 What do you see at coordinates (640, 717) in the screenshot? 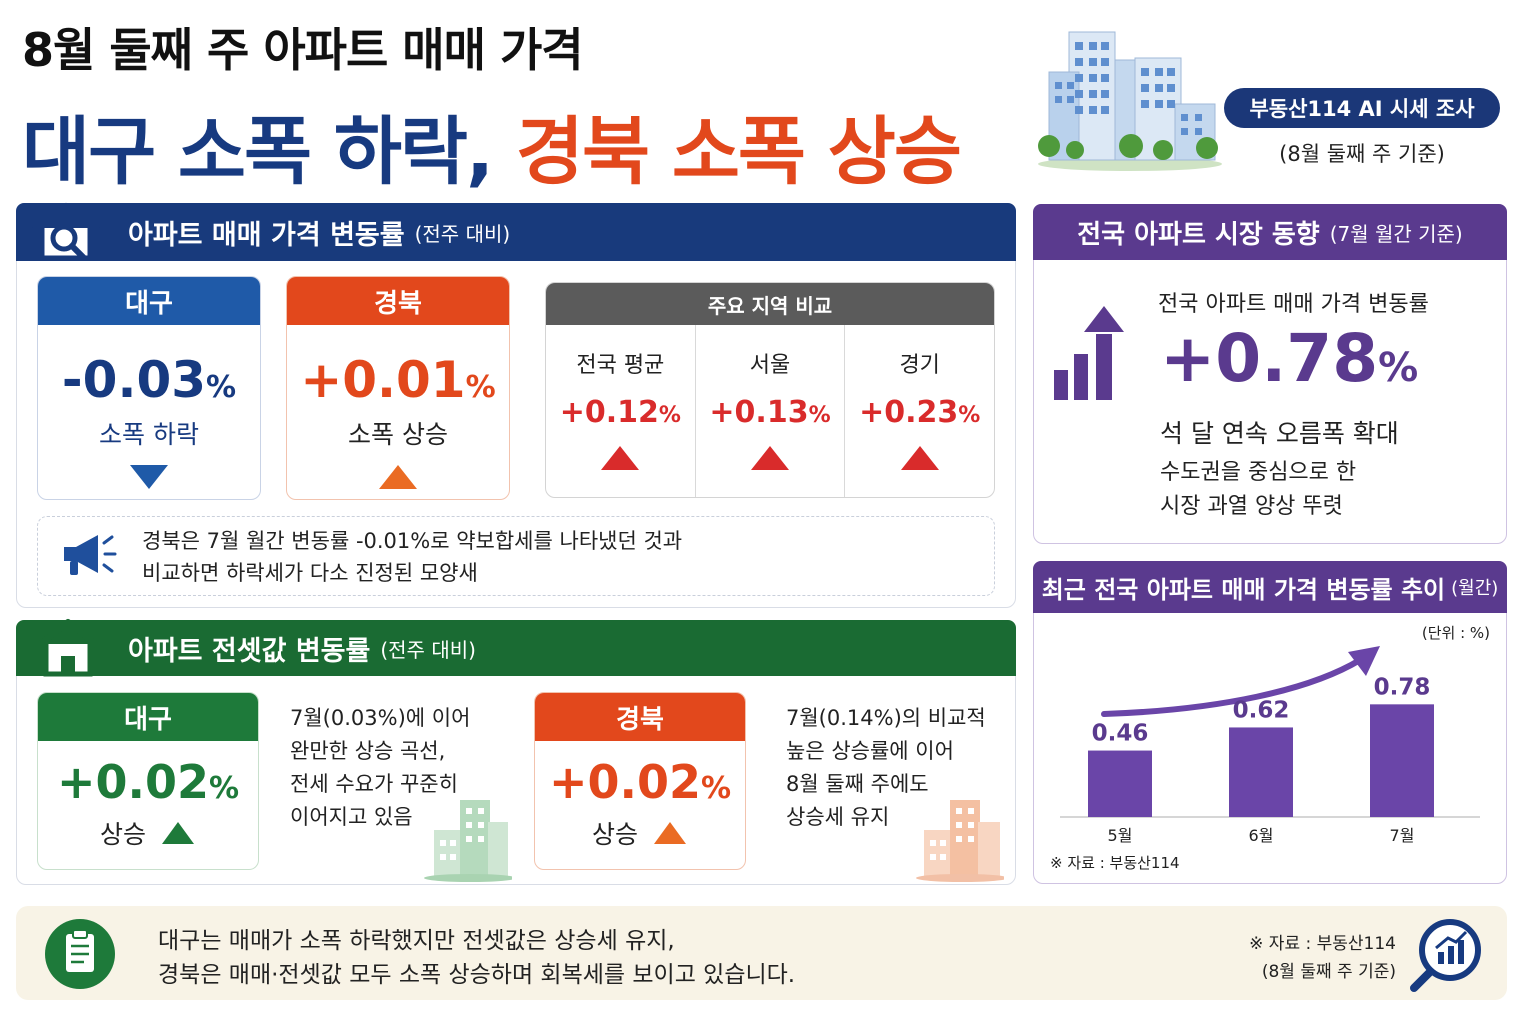
I see `gyeongbuk-jeonse-label: 경북` at bounding box center [640, 717].